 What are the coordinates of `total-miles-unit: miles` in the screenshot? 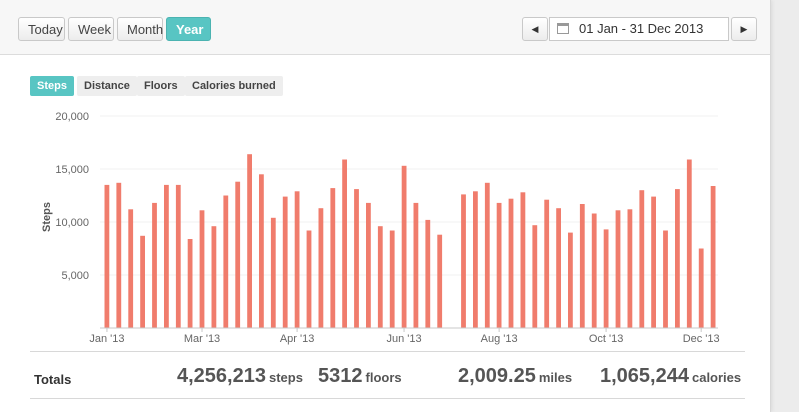 It's located at (555, 377).